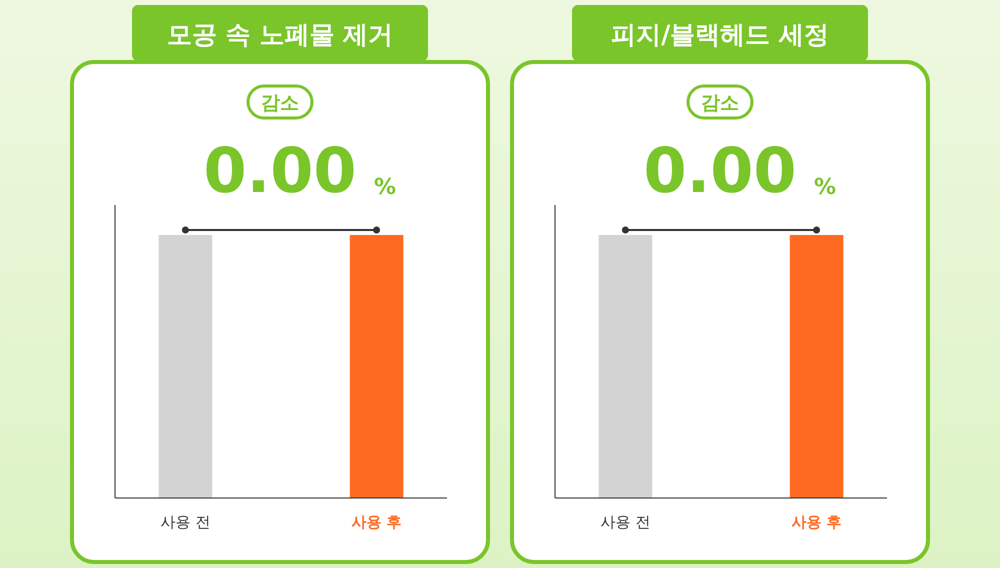 This screenshot has height=568, width=1000. I want to click on chart-title: 모공 속 노폐물 제거, so click(280, 34).